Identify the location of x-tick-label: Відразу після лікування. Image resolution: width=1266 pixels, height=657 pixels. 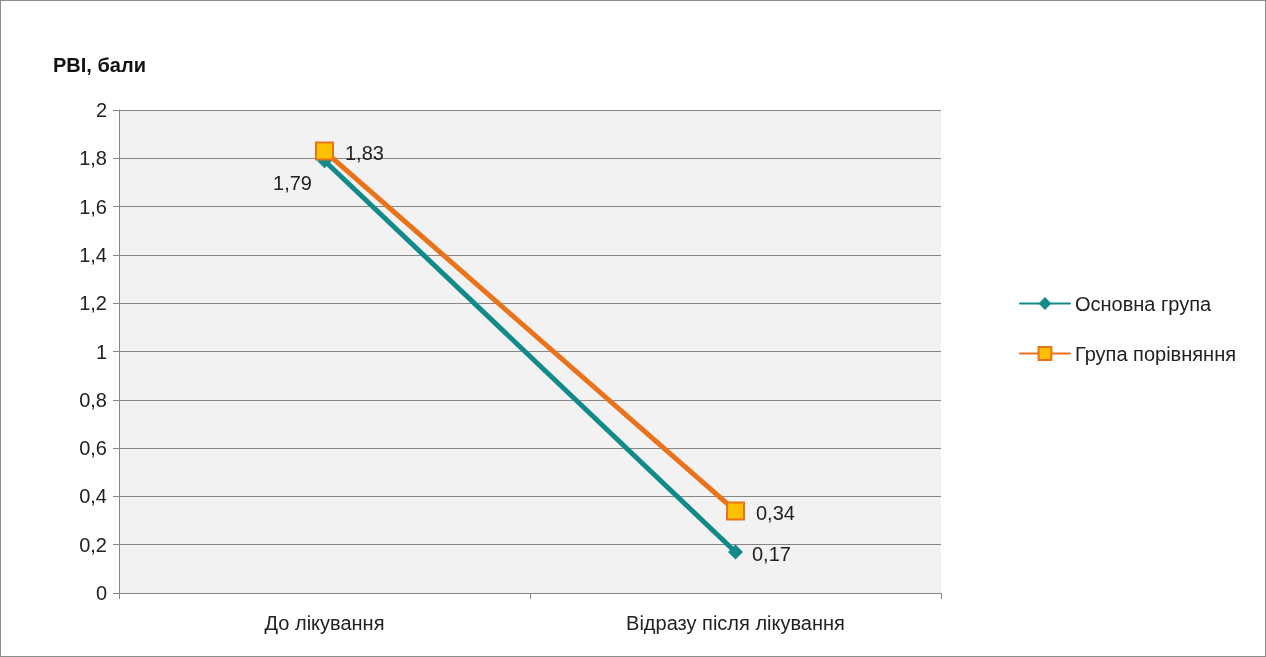
(735, 623).